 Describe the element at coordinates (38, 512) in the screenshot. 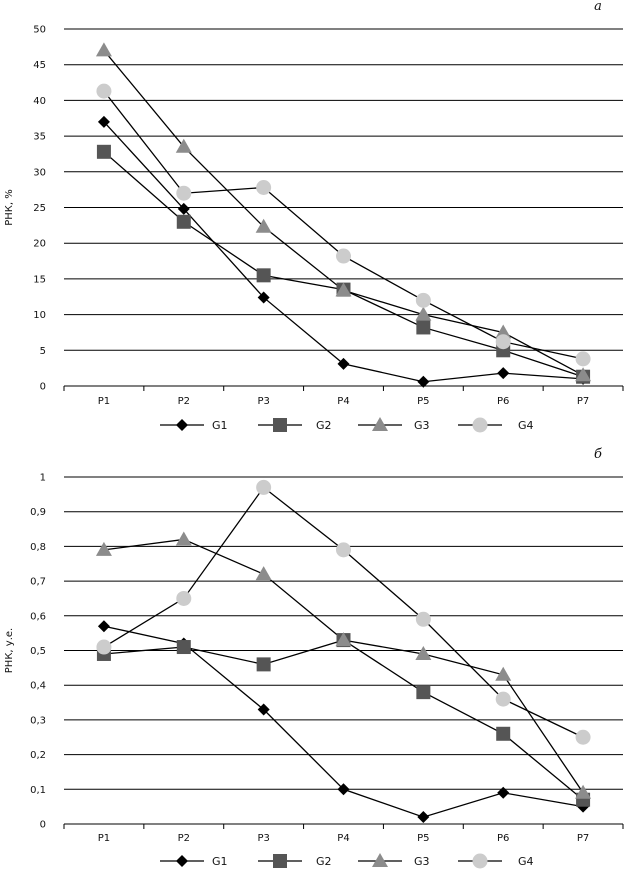

I see `y-tick-label: 0,9` at that location.